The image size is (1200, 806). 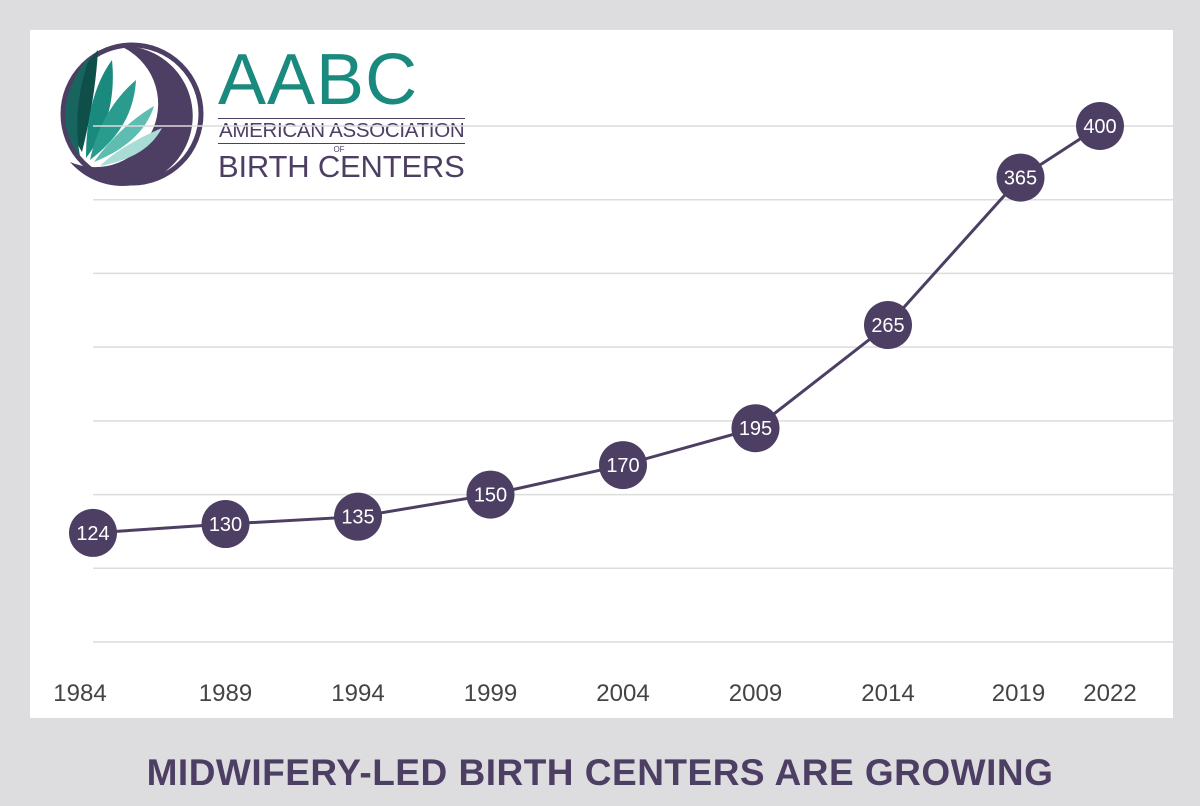 I want to click on x-tick-label: 2019, so click(x=1018, y=693).